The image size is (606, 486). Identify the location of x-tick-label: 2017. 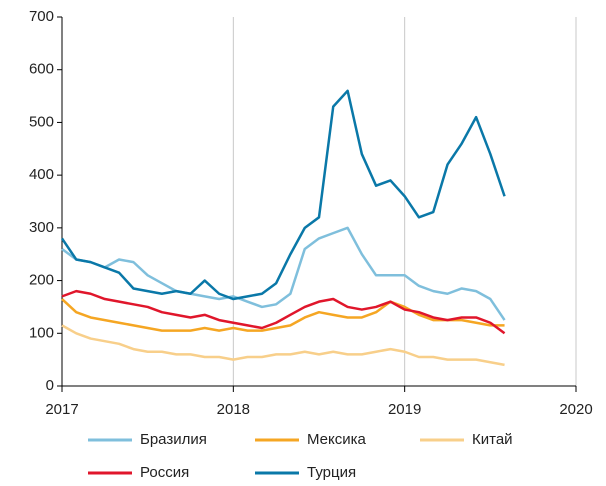
(61, 409).